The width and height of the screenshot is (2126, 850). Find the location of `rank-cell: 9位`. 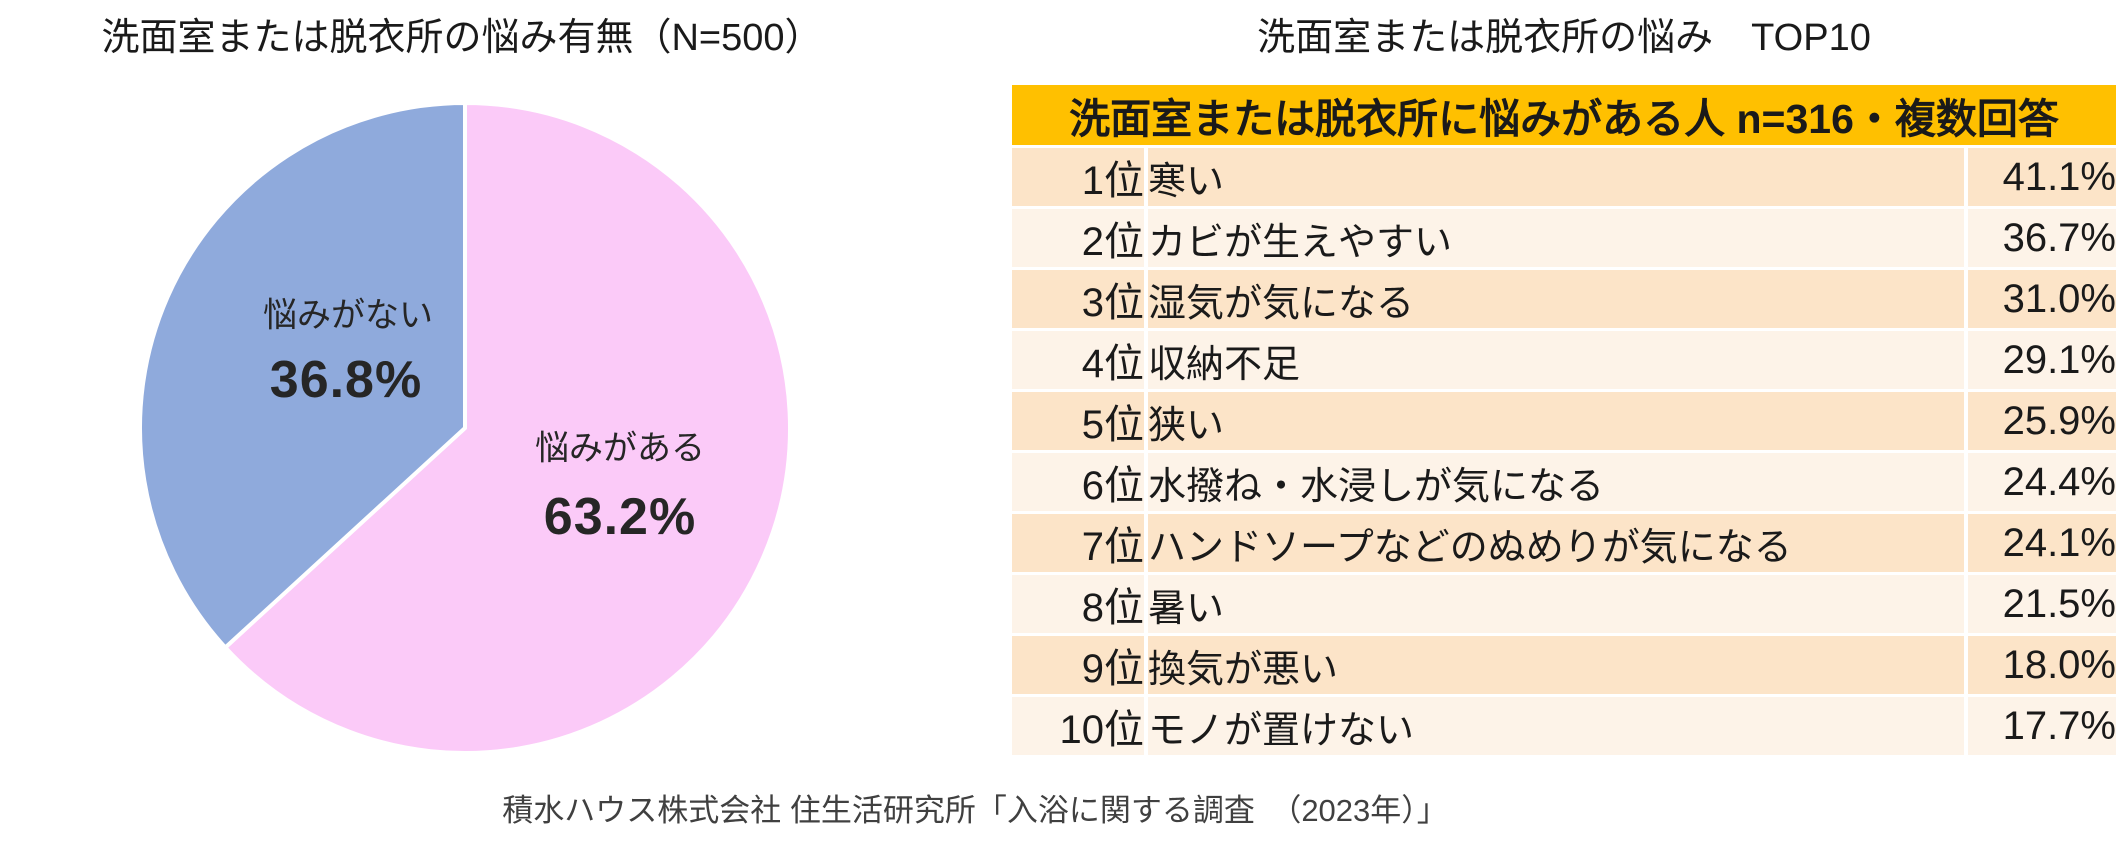

rank-cell: 9位 is located at coordinates (1080, 665).